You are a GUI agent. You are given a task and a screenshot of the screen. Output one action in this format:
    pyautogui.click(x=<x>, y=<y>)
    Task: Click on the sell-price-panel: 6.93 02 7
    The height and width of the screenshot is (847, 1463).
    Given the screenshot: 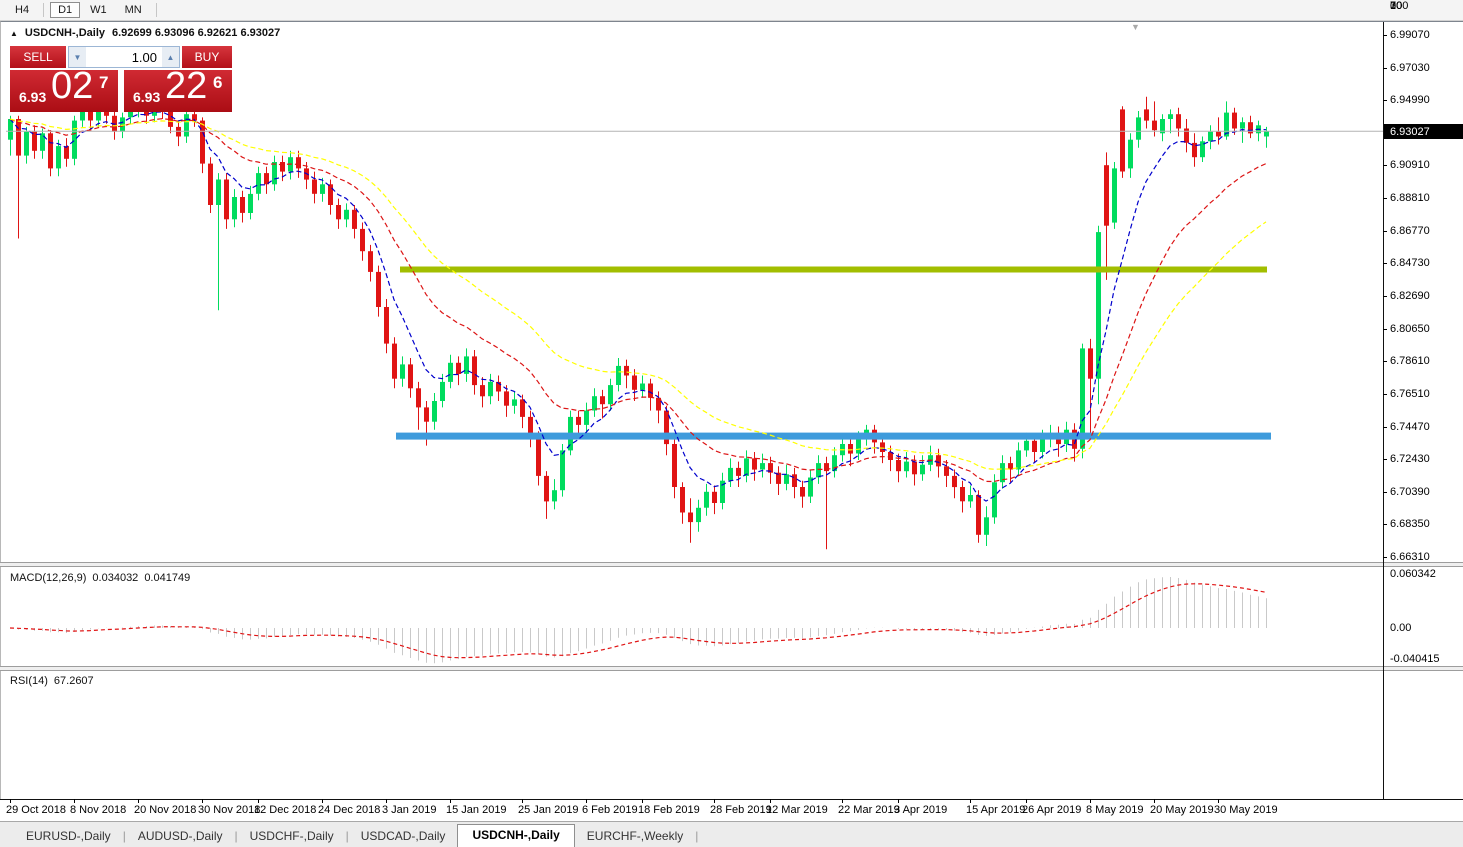 What is the action you would take?
    pyautogui.click(x=64, y=88)
    